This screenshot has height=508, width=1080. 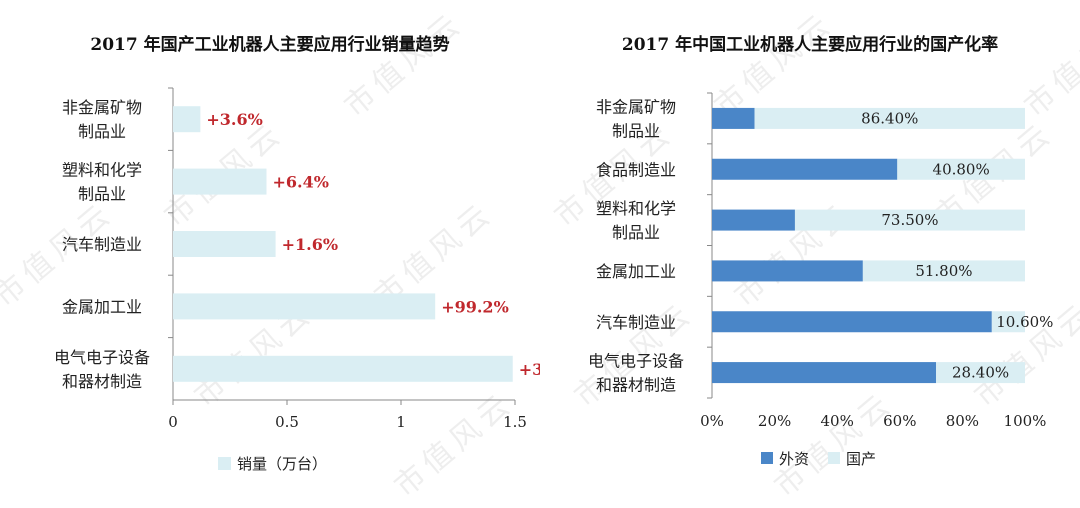 I want to click on x-tick-label: 1, so click(x=401, y=422).